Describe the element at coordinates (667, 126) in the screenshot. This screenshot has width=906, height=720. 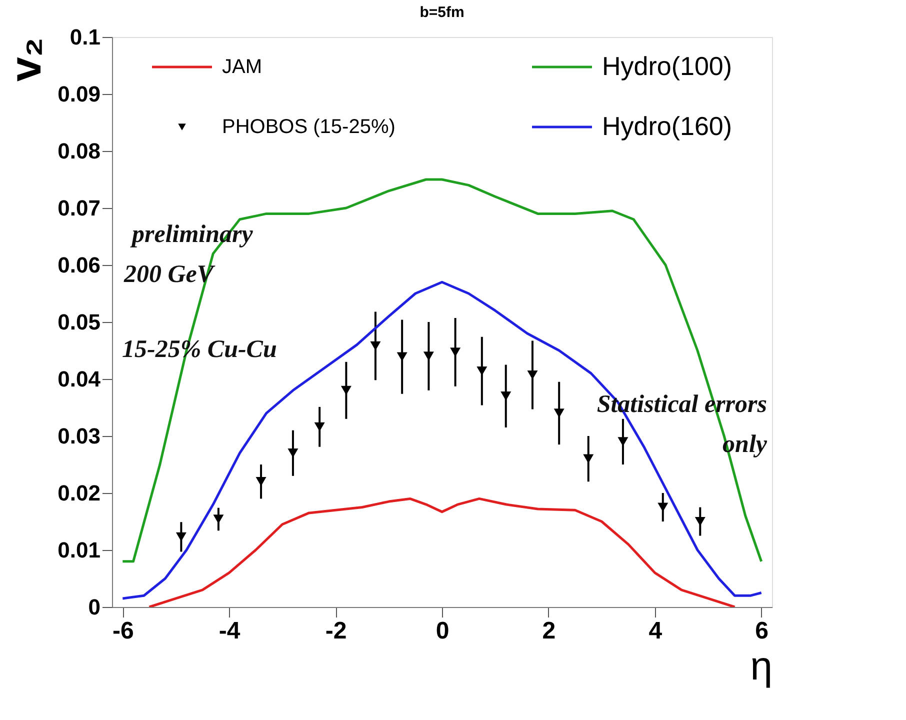
I see `legend-label: Hydro(160)` at that location.